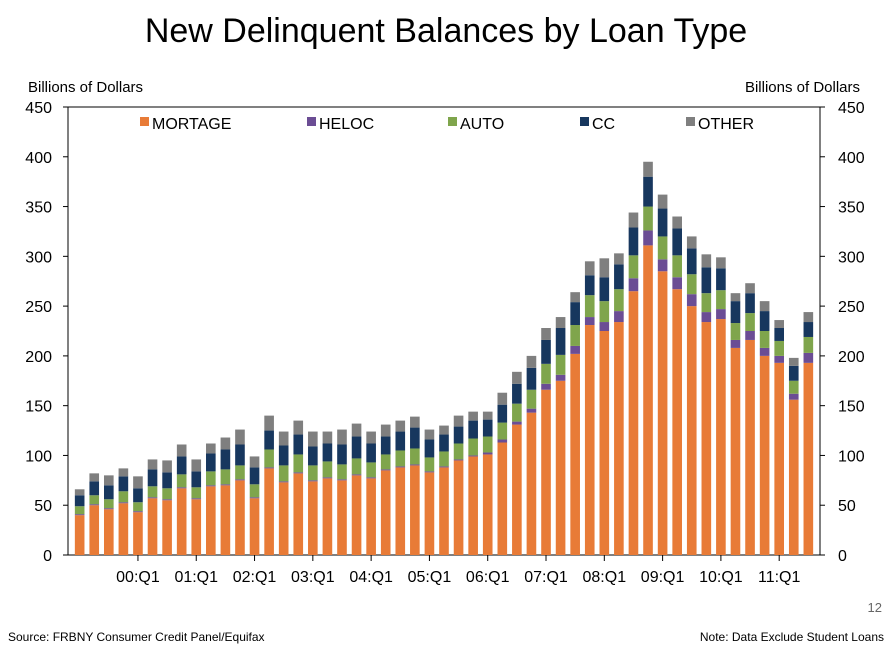  What do you see at coordinates (603, 124) in the screenshot?
I see `legend-label-cc: CC` at bounding box center [603, 124].